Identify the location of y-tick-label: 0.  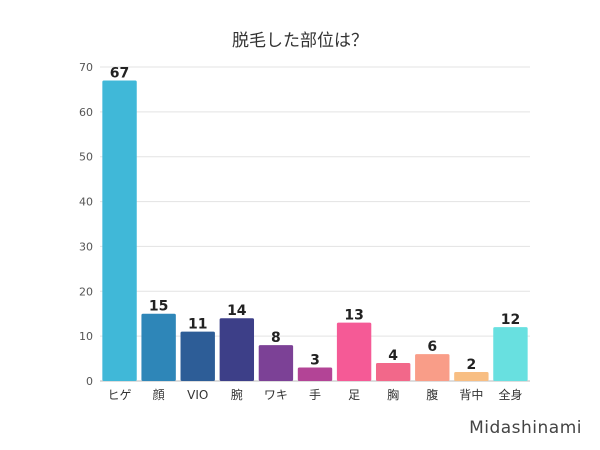
(89, 381).